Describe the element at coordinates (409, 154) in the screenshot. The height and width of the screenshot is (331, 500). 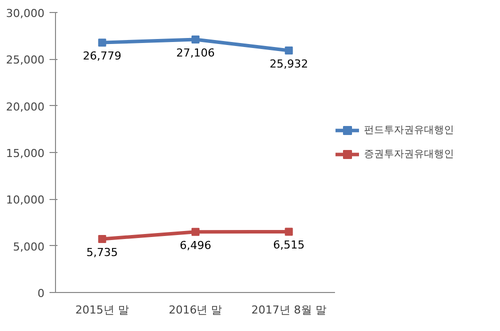
I see `legend-label: 증권투자권유대행인` at that location.